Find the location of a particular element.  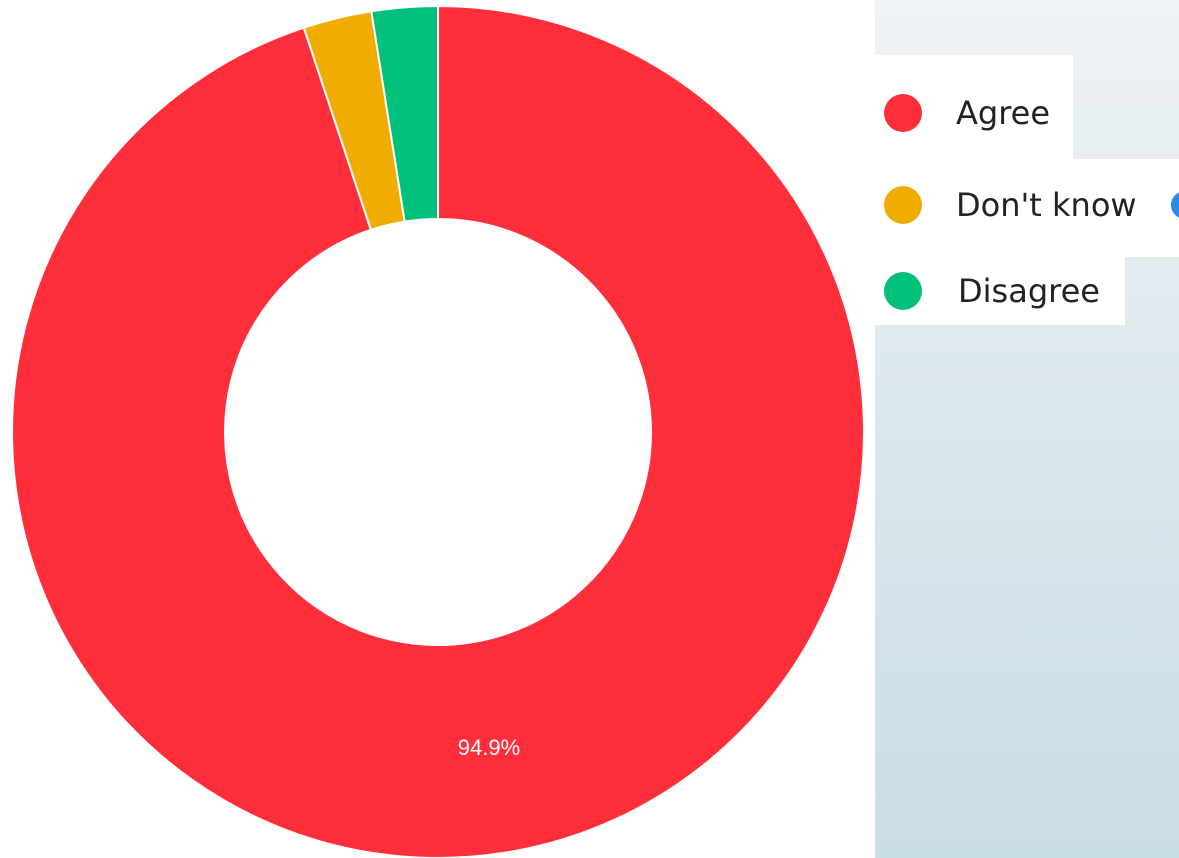

legend-label-dont-know: Don't know is located at coordinates (1046, 205).